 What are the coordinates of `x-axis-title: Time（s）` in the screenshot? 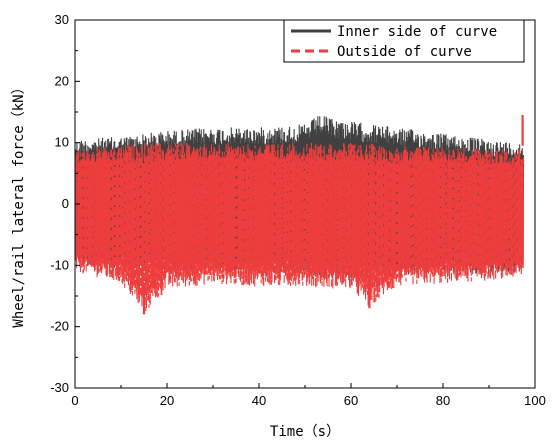 It's located at (305, 432).